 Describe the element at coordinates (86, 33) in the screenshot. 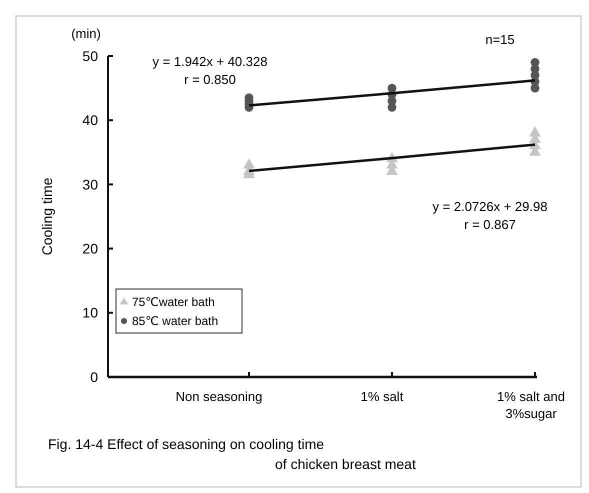

I see `text: (min)` at that location.